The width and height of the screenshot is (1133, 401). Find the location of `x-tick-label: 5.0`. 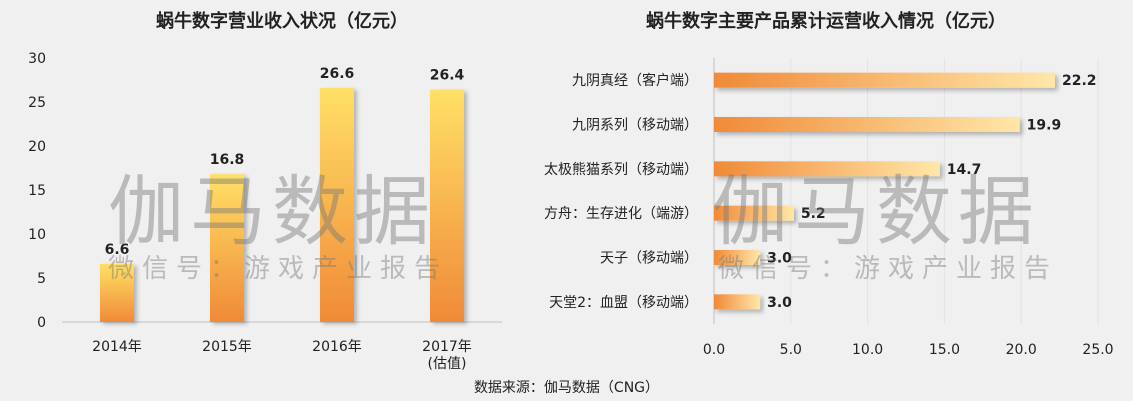

x-tick-label: 5.0 is located at coordinates (791, 350).